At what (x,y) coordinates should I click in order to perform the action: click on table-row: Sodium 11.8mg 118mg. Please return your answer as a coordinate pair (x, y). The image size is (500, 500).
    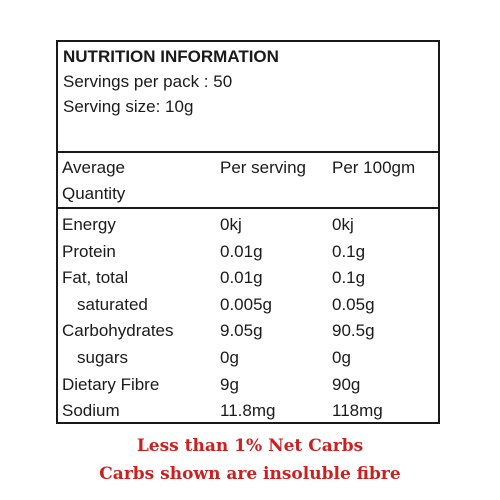
    Looking at the image, I should click on (248, 411).